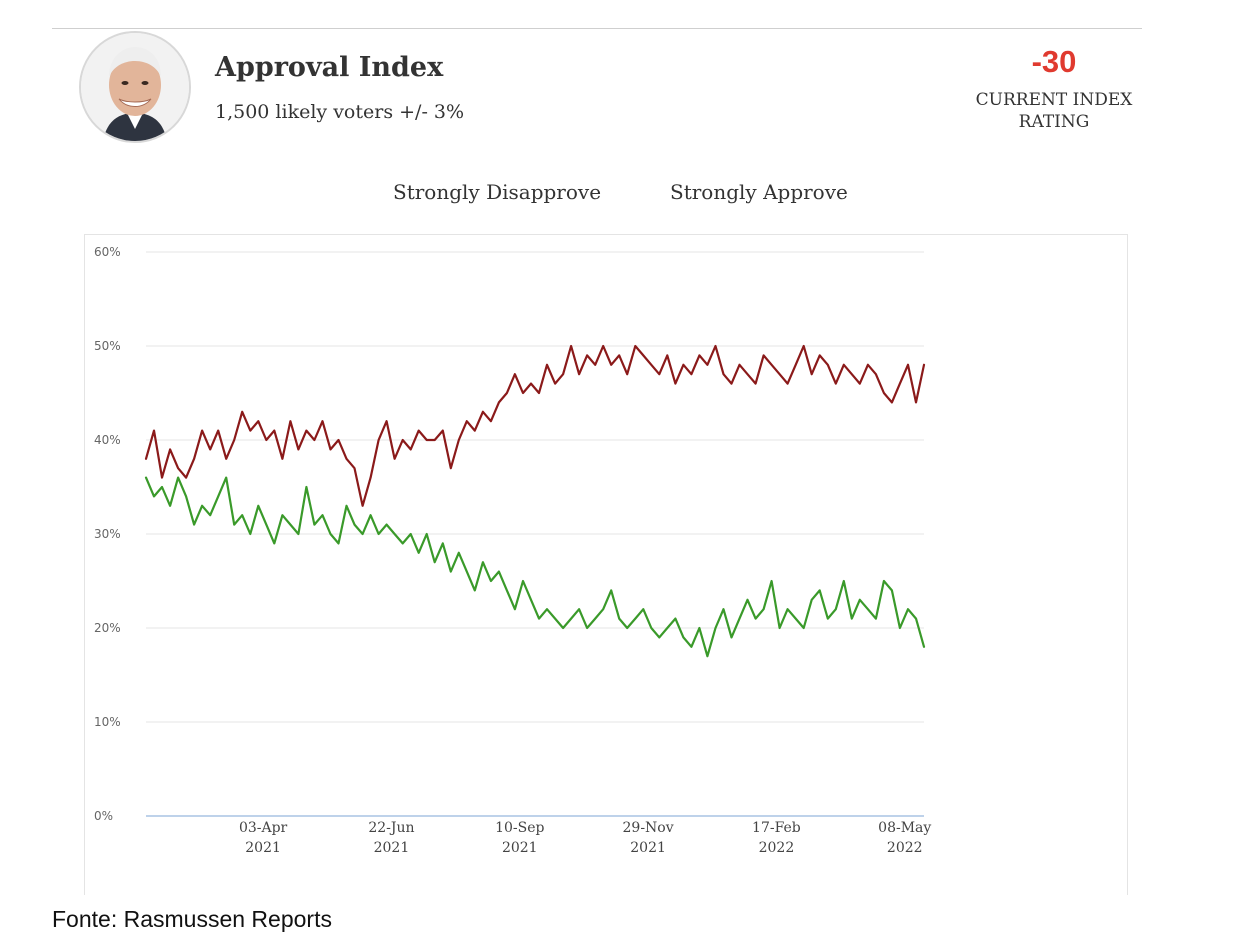 Image resolution: width=1248 pixels, height=944 pixels. I want to click on x-tick-label: 22-Jun, so click(391, 828).